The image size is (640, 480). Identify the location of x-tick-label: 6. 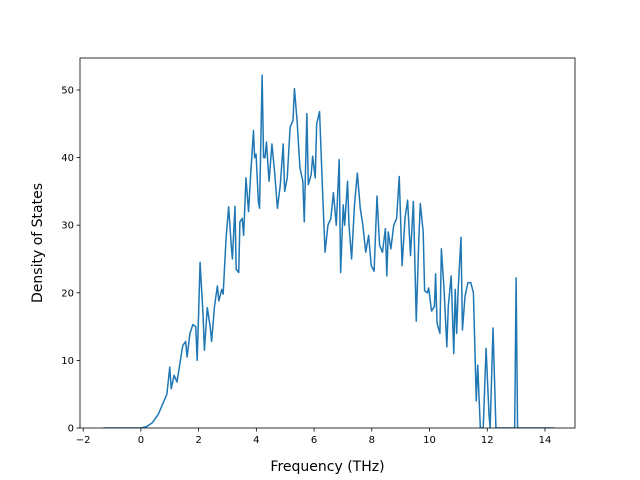
(314, 440).